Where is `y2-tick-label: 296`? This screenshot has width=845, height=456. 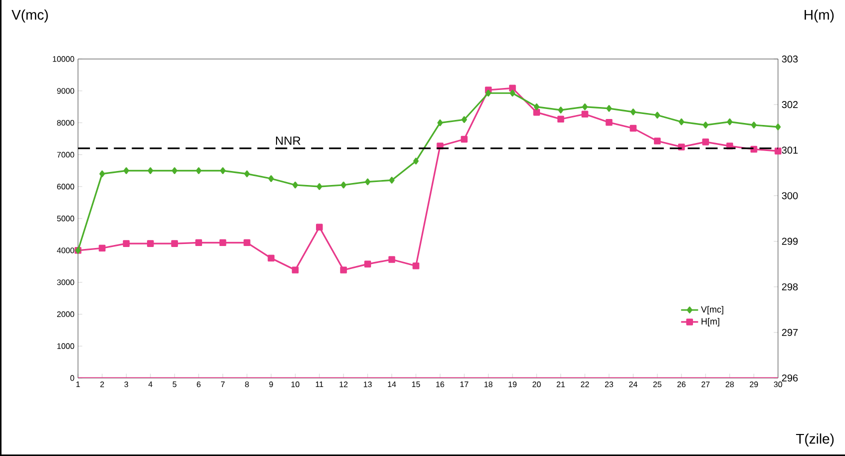
y2-tick-label: 296 is located at coordinates (790, 378).